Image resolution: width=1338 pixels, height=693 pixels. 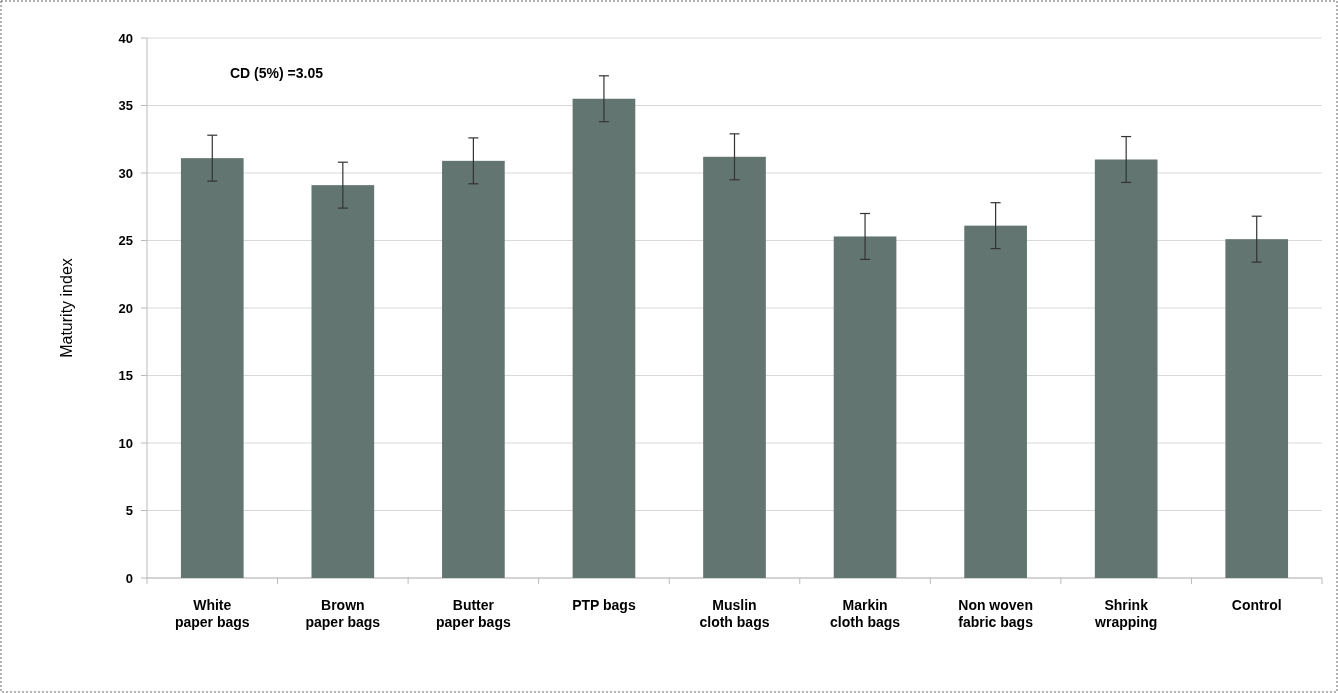 I want to click on y-tick-label: 40, so click(x=125, y=38).